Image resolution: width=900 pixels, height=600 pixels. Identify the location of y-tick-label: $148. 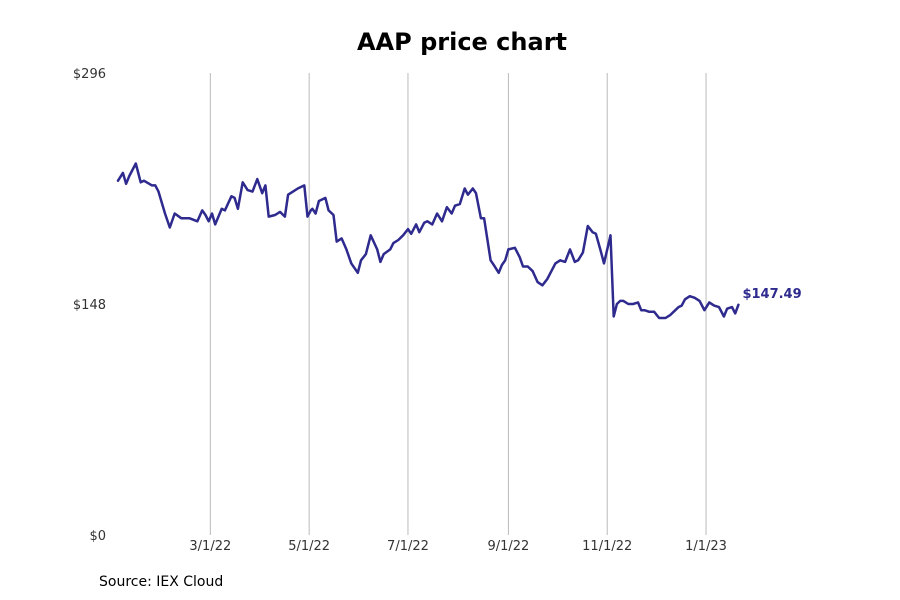
(89, 305).